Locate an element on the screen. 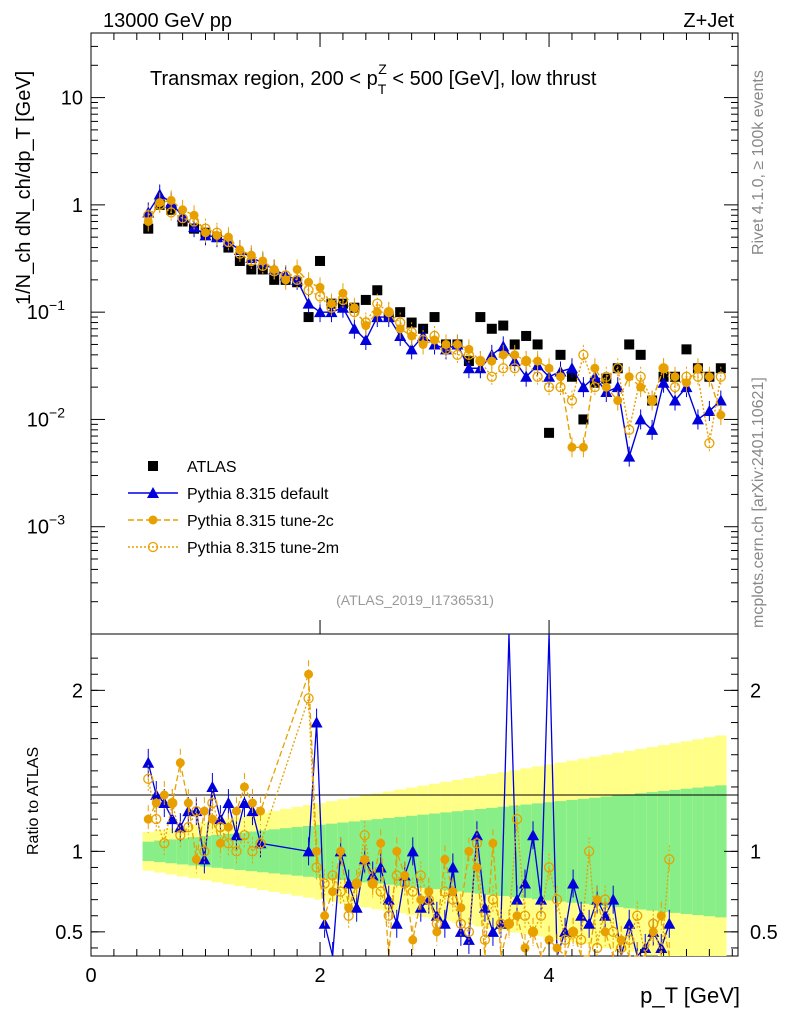 The image size is (786, 1024). y-tick-label: 10−1 is located at coordinates (46, 310).